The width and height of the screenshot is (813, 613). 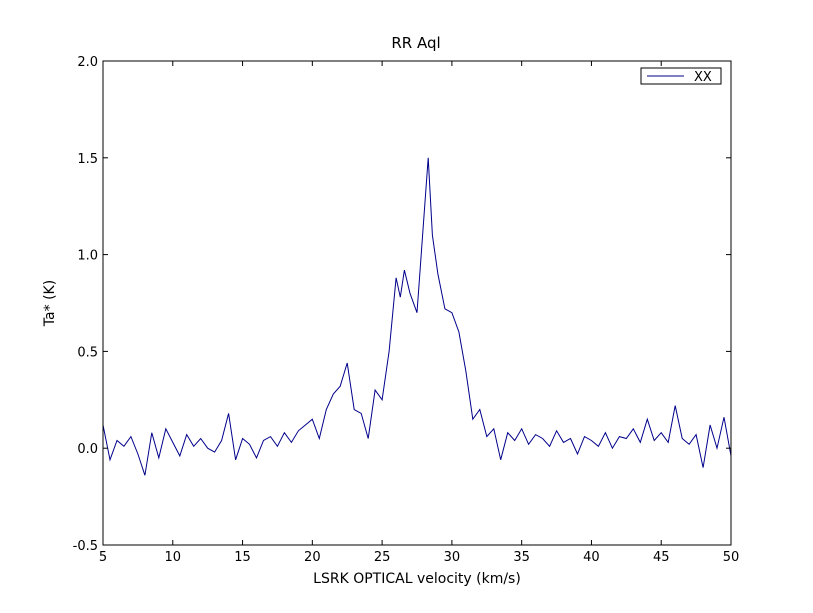 I want to click on x-tick-label: 50, so click(x=731, y=557).